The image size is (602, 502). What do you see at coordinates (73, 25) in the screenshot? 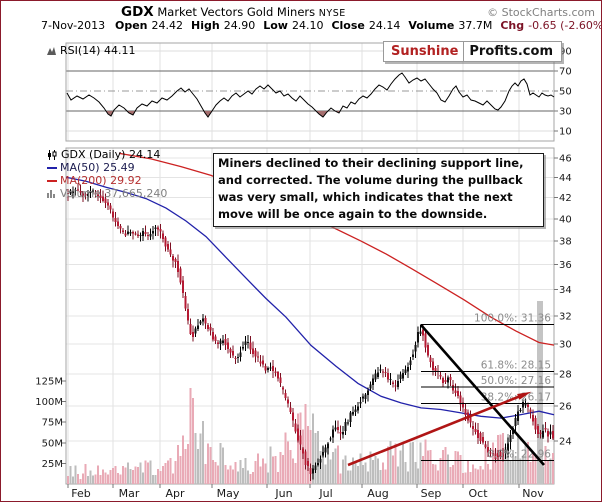
I see `chart-date: 7-Nov-2013` at bounding box center [73, 25].